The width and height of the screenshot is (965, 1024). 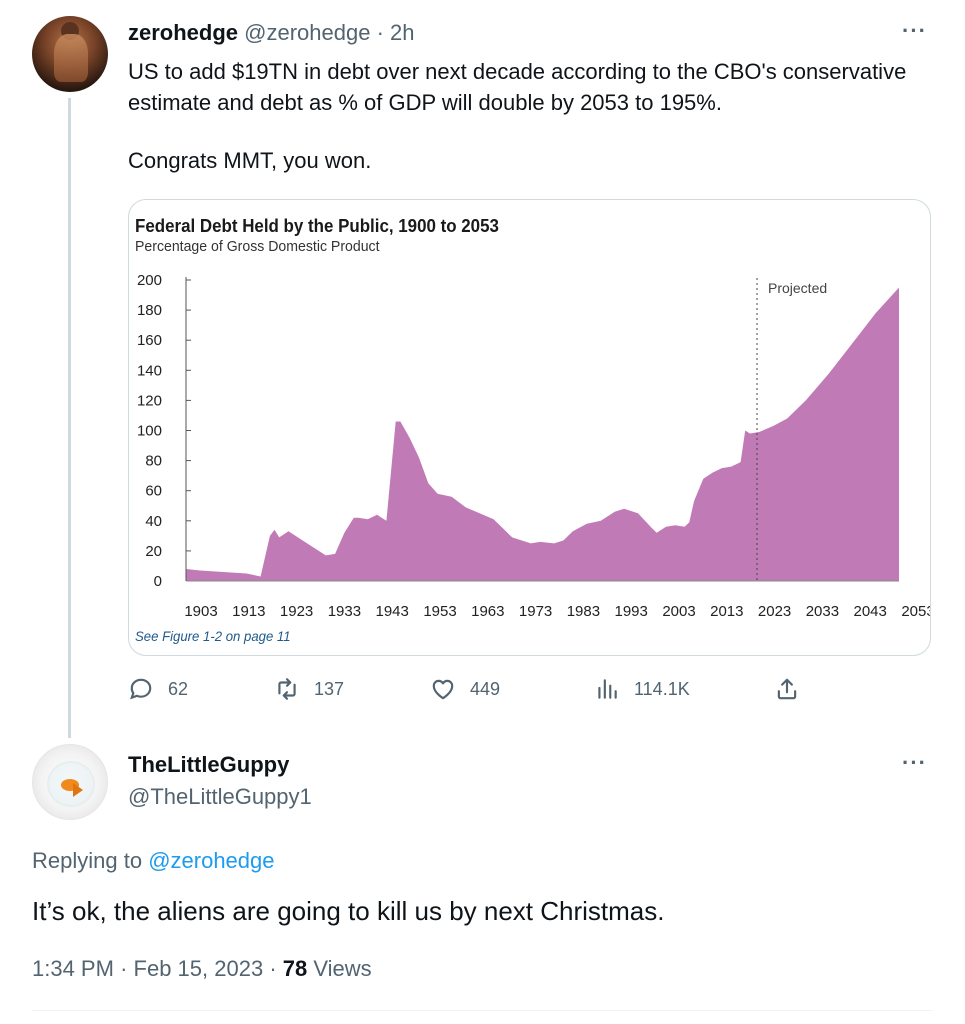 What do you see at coordinates (535, 611) in the screenshot?
I see `x-tick-label: 1973` at bounding box center [535, 611].